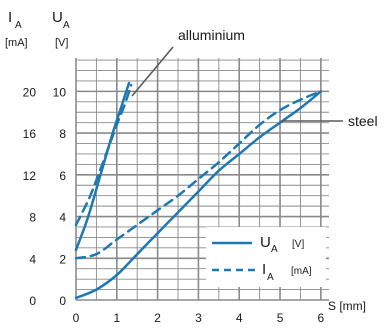 The image size is (391, 332). What do you see at coordinates (239, 318) in the screenshot?
I see `x-tick-label: 4` at bounding box center [239, 318].